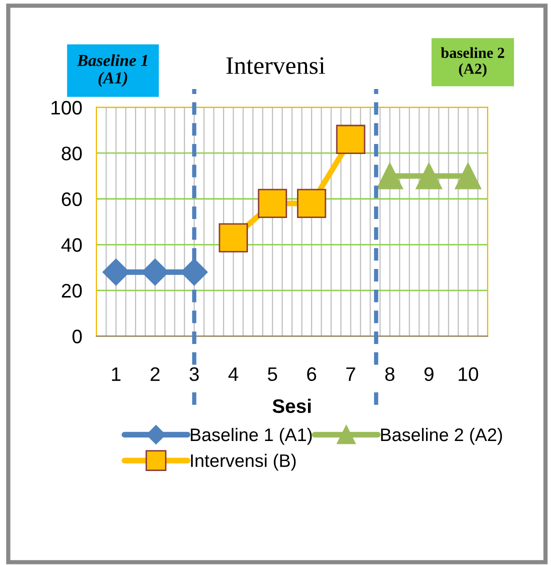  Describe the element at coordinates (233, 374) in the screenshot. I see `x-tick-label: 4` at that location.